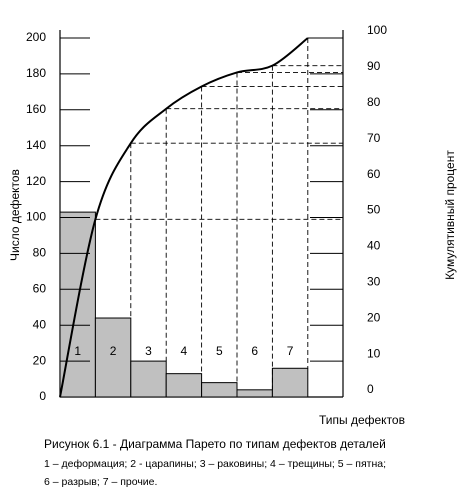  What do you see at coordinates (374, 102) in the screenshot?
I see `y2-tick-label: 80` at bounding box center [374, 102].